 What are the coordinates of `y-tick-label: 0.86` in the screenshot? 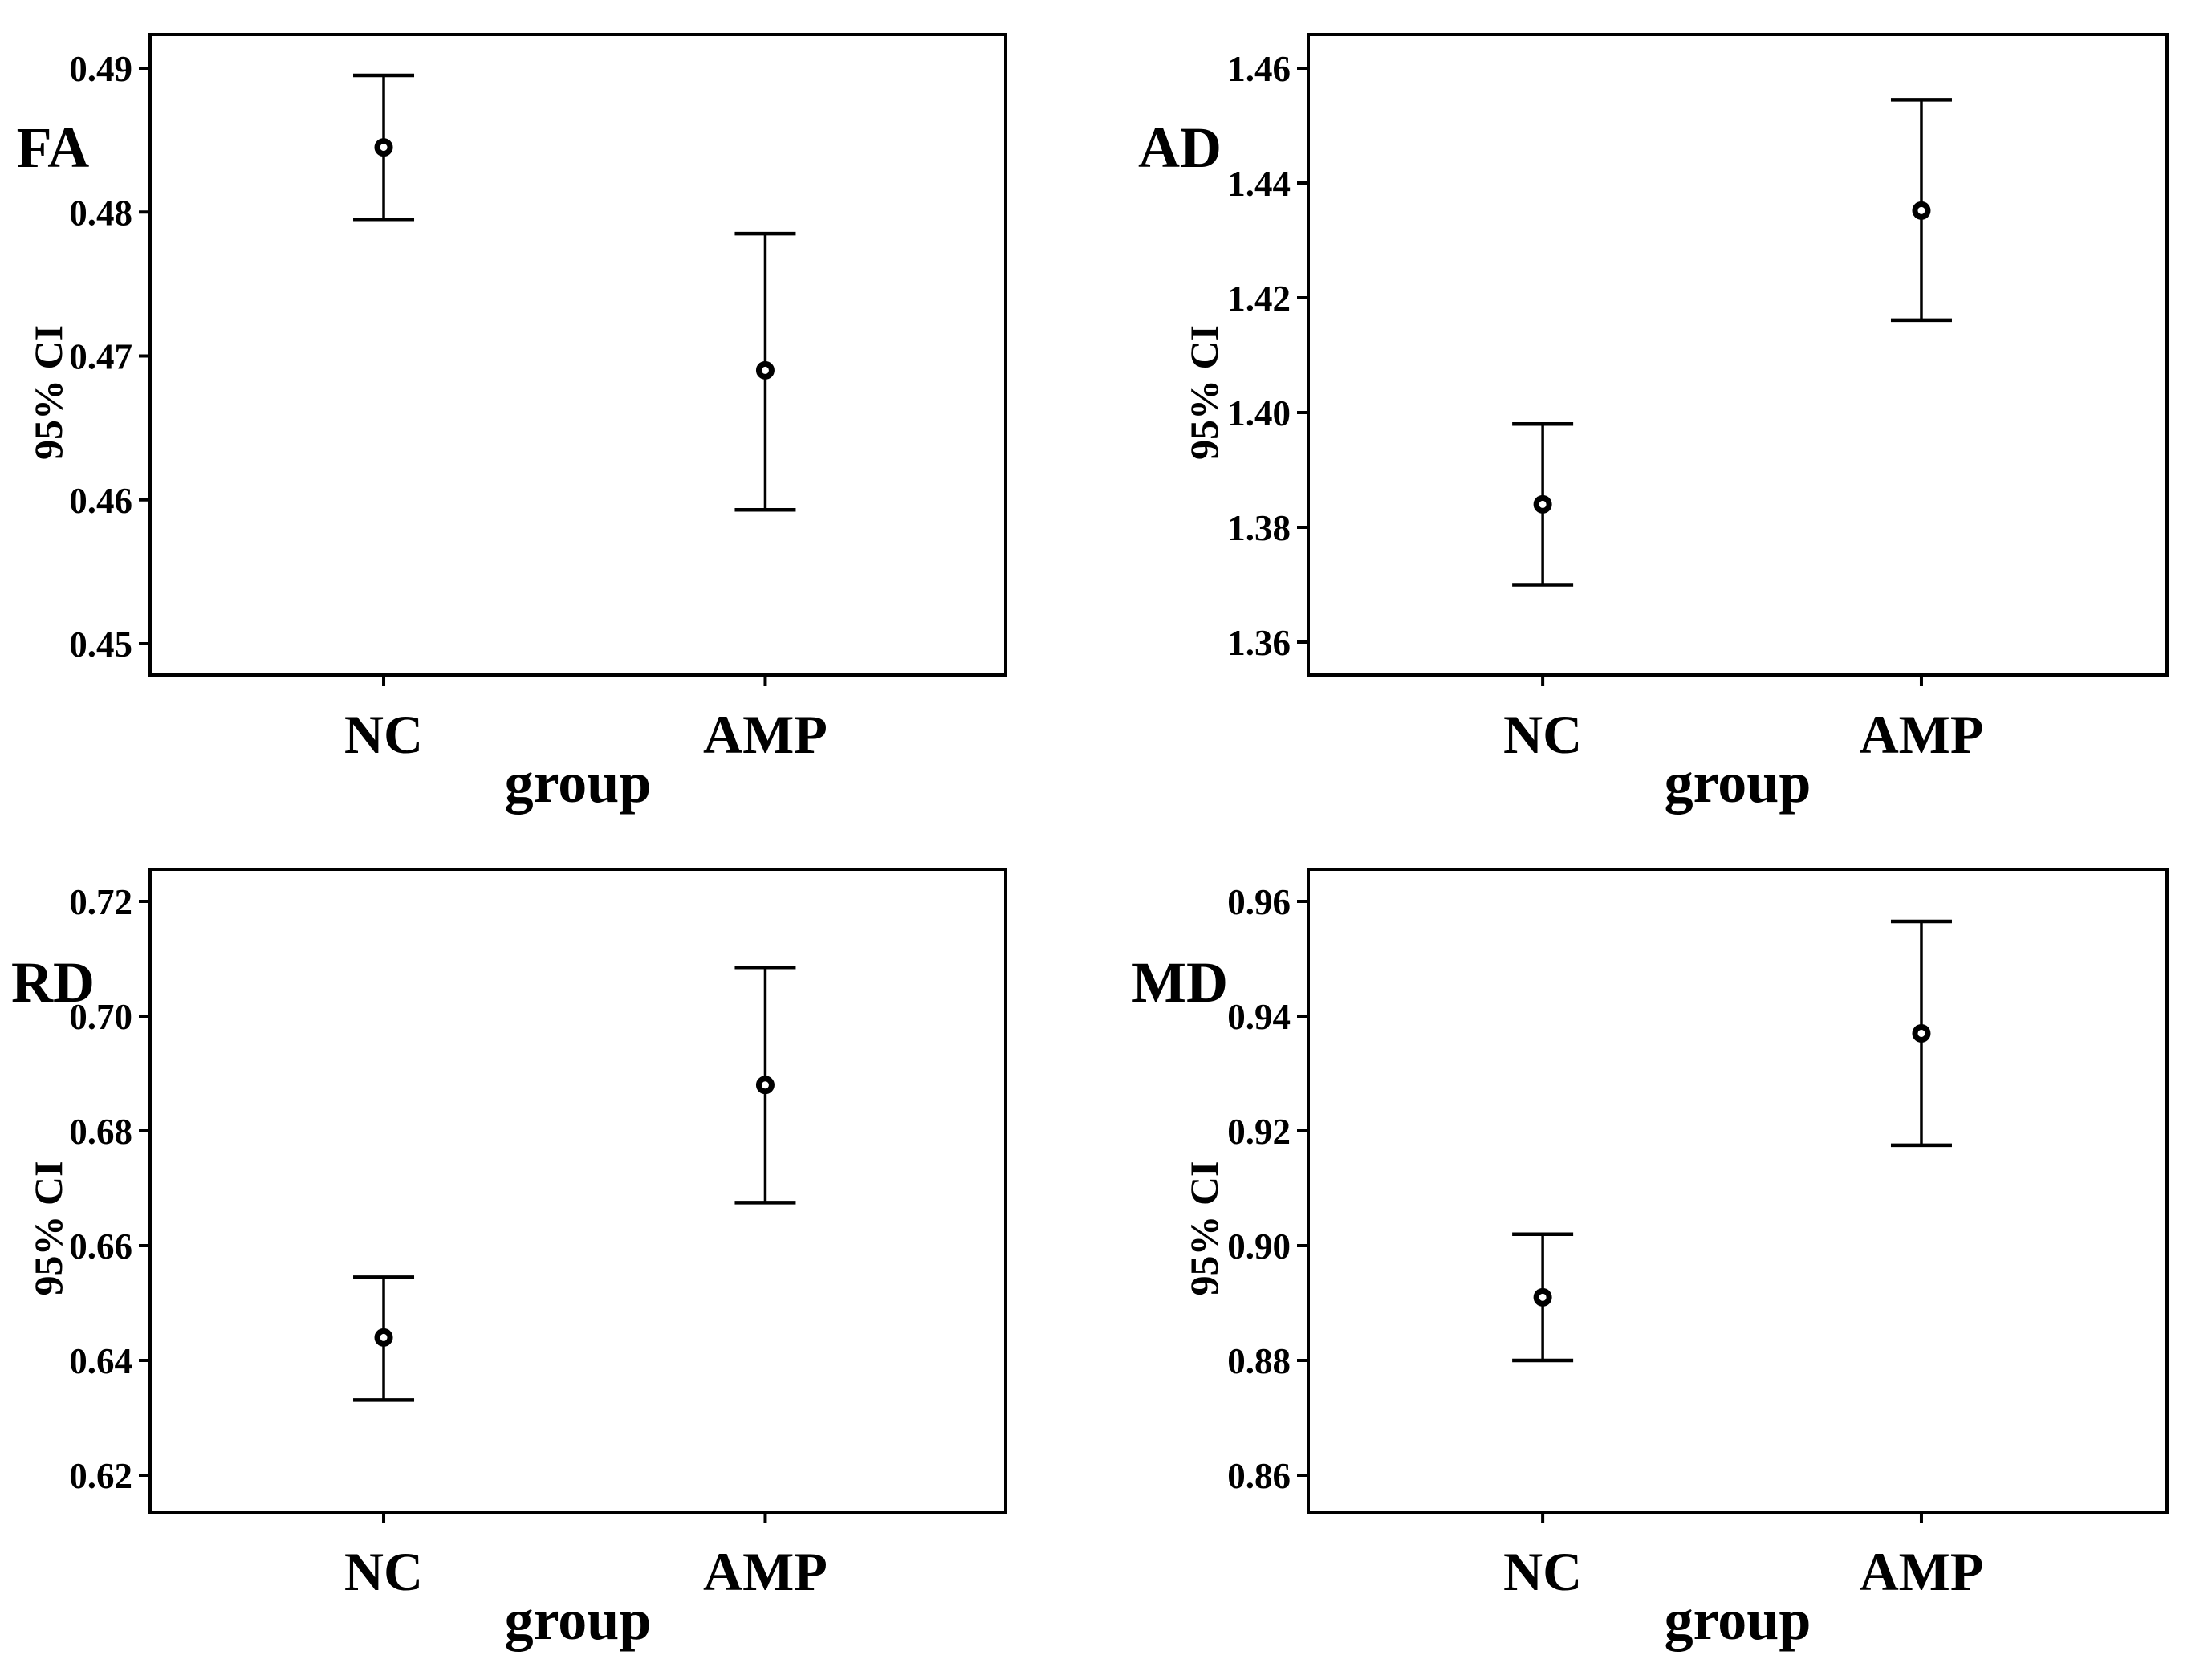 It's located at (1259, 1476).